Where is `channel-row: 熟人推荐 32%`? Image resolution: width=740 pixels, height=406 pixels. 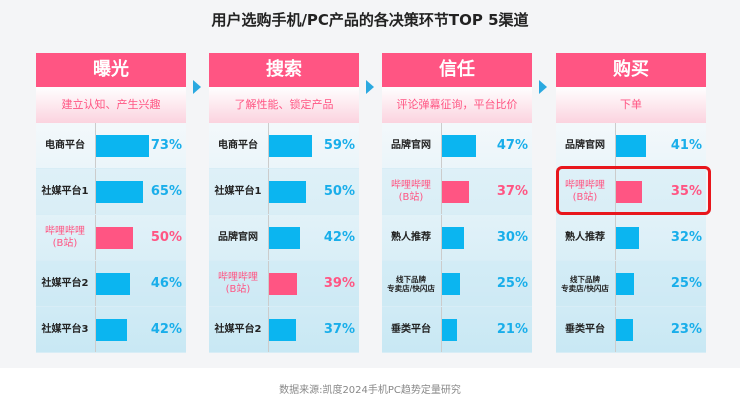
channel-row: 熟人推荐 32% is located at coordinates (631, 238).